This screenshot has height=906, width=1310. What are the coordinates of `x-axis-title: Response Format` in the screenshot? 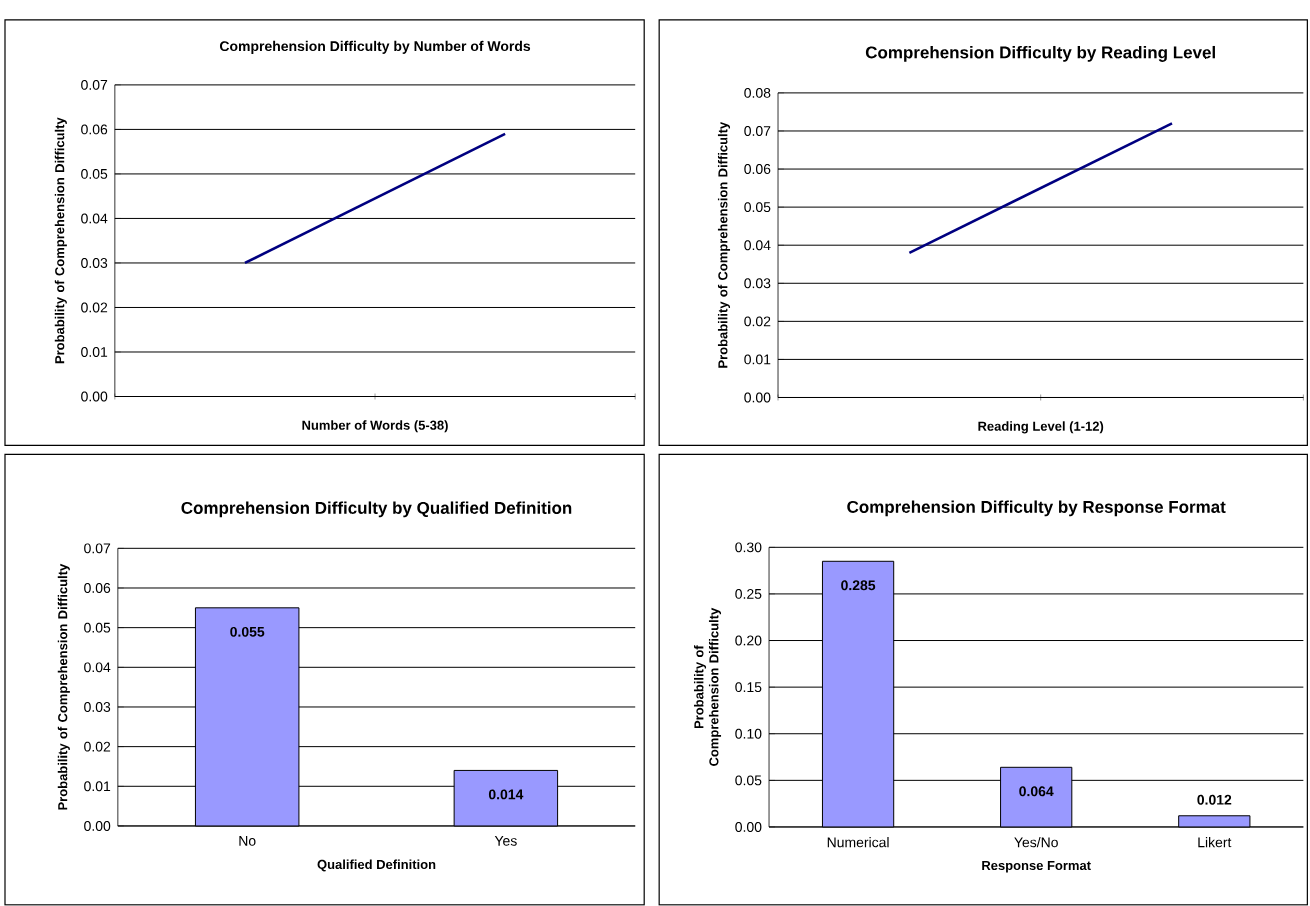 It's located at (1036, 867).